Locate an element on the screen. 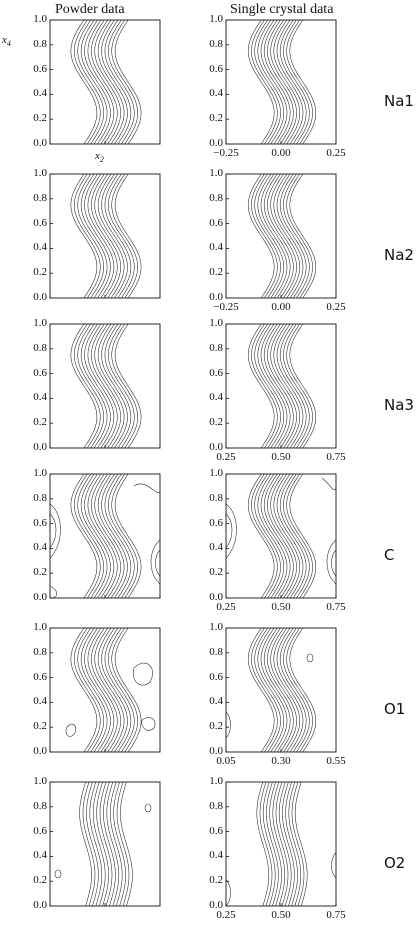 The width and height of the screenshot is (419, 937). atom-label: O1 is located at coordinates (395, 709).